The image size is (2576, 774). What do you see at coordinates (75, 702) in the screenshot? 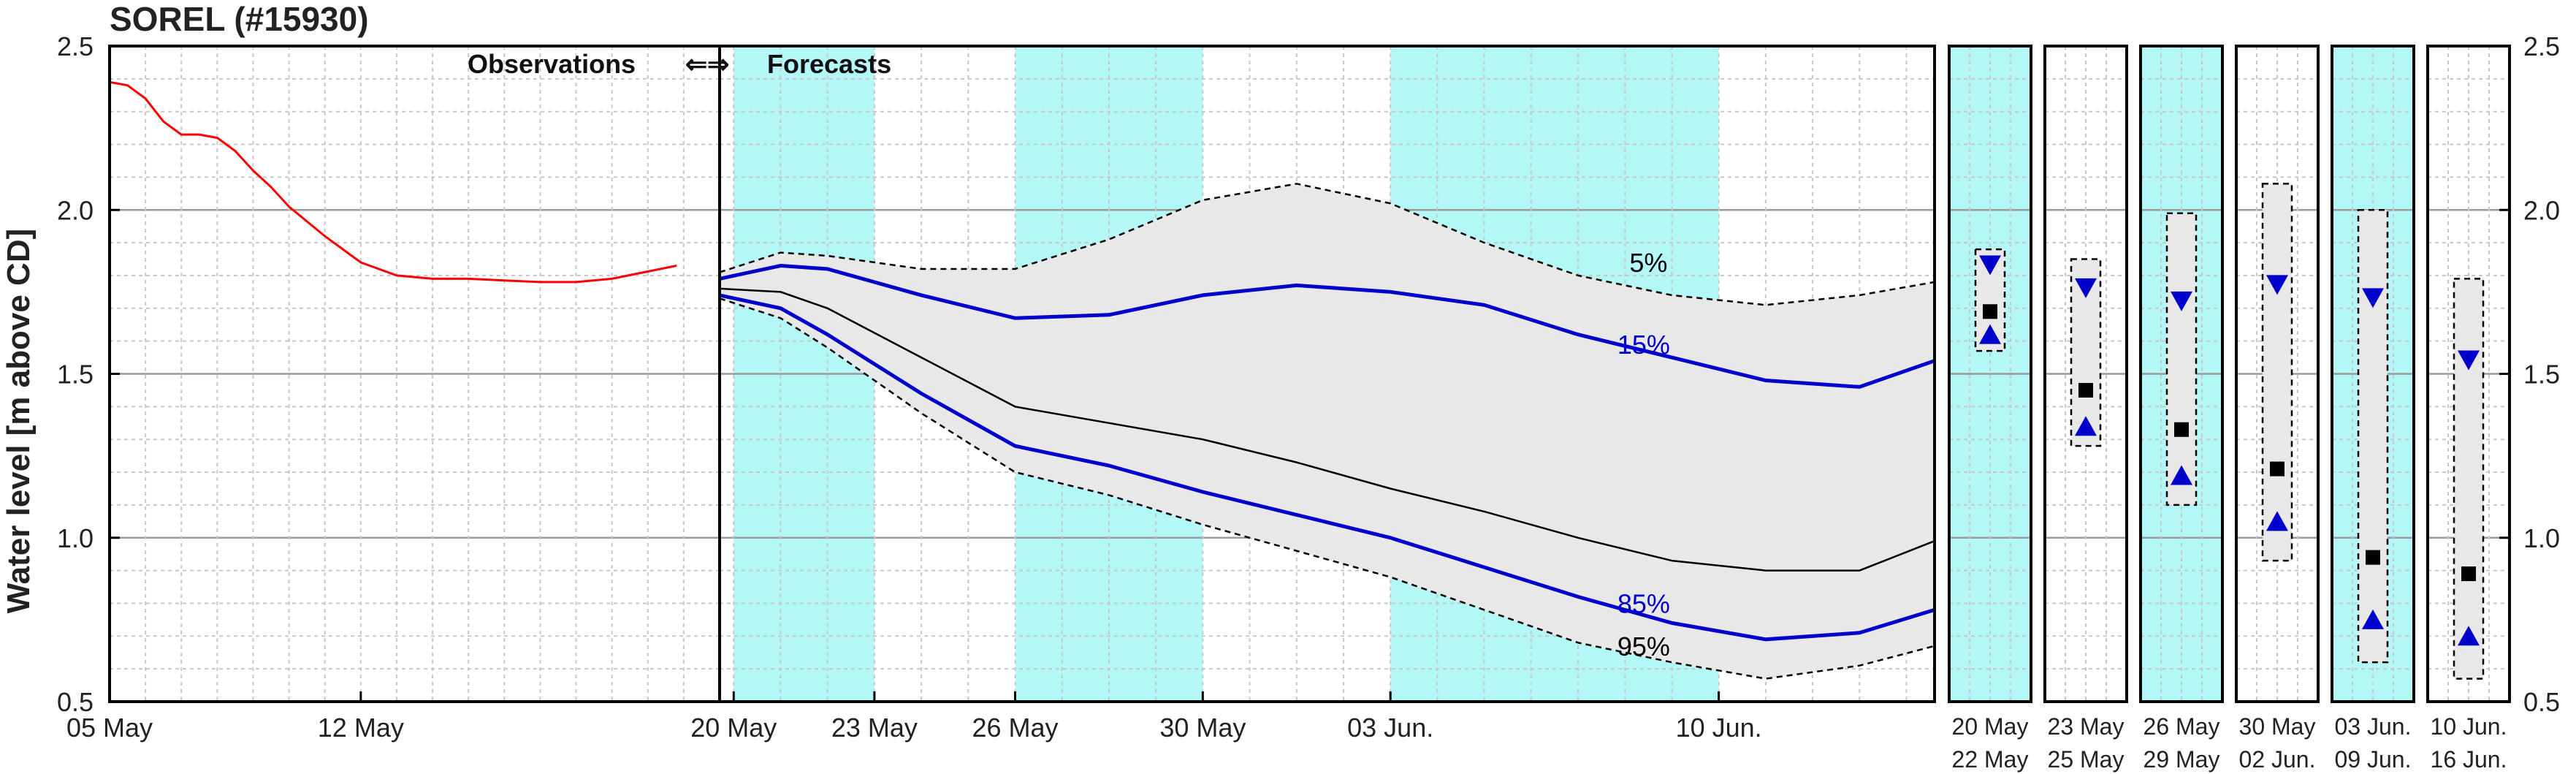
I see `y-tick-label-left: 0.5` at bounding box center [75, 702].